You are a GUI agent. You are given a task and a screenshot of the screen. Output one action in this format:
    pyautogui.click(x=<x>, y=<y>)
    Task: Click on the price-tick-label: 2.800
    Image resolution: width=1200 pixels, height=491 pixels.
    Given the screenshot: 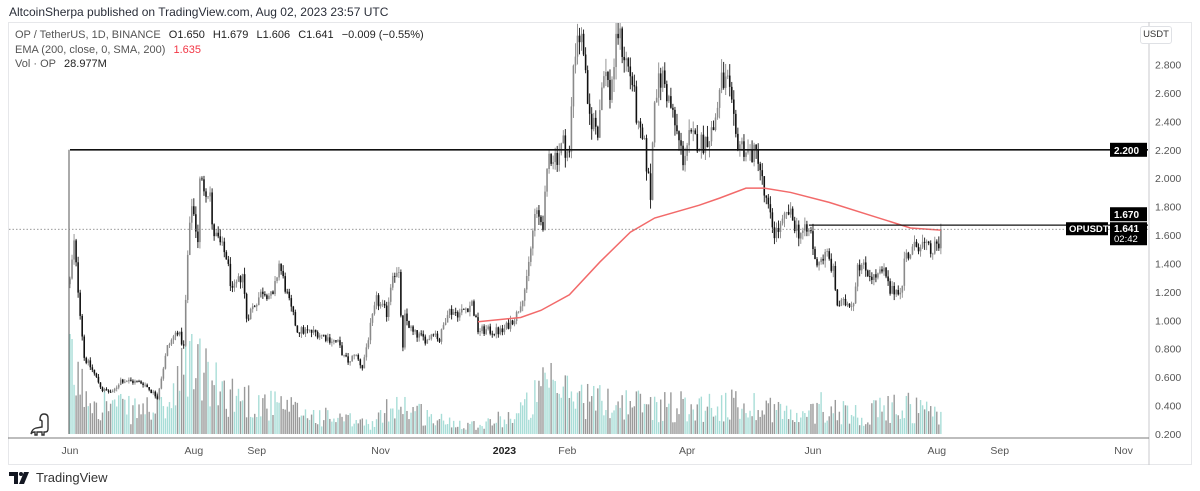 What is the action you would take?
    pyautogui.click(x=1168, y=66)
    